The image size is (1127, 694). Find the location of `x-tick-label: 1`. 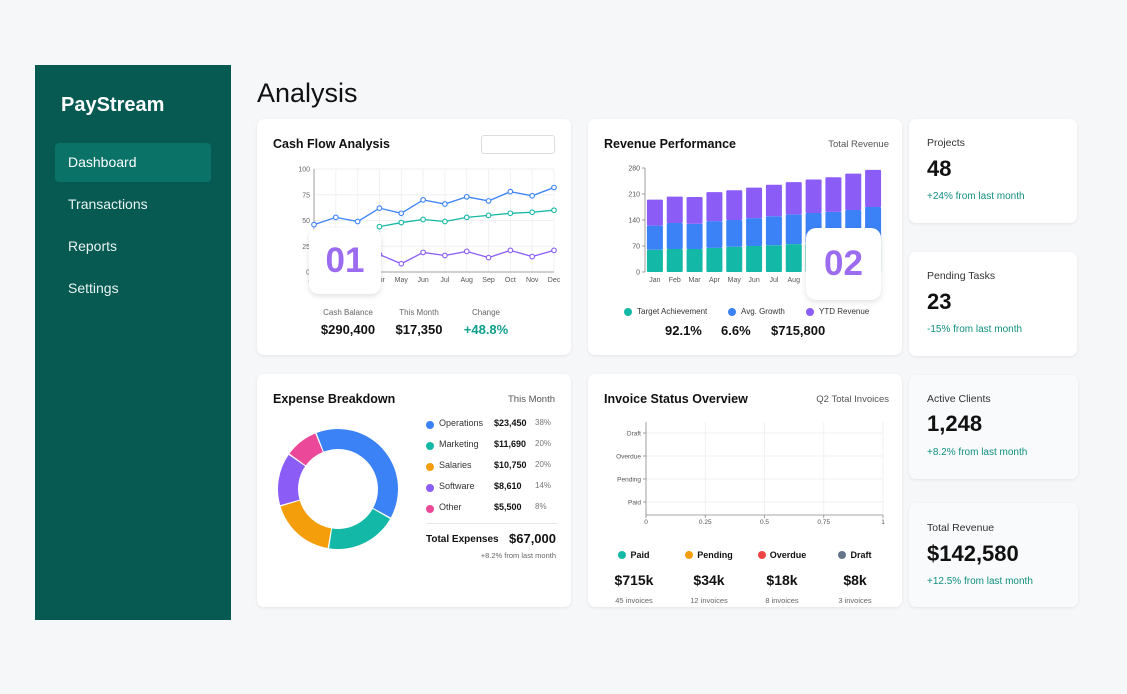

x-tick-label: 1 is located at coordinates (883, 522).